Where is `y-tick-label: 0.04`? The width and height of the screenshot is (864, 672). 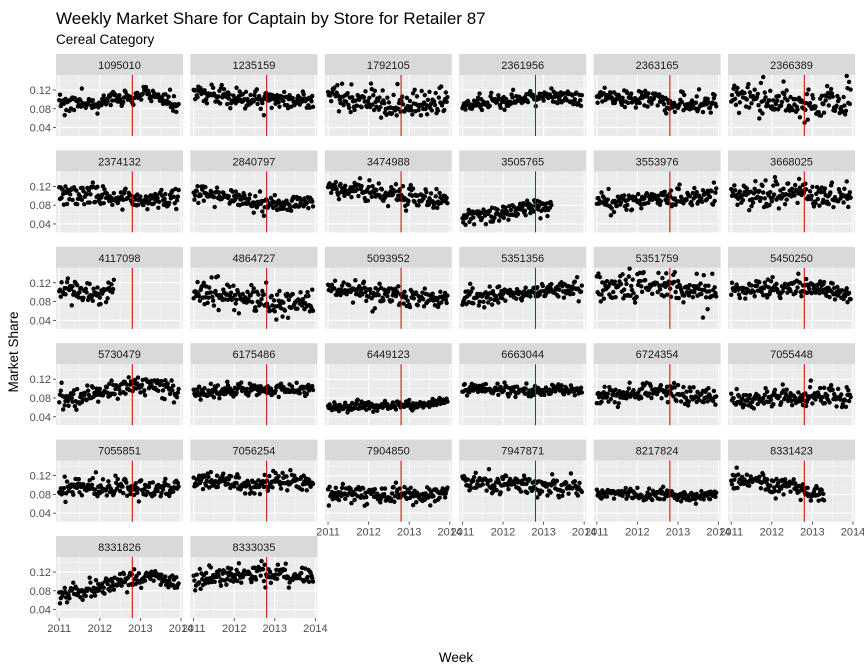
y-tick-label: 0.04 is located at coordinates (40, 129).